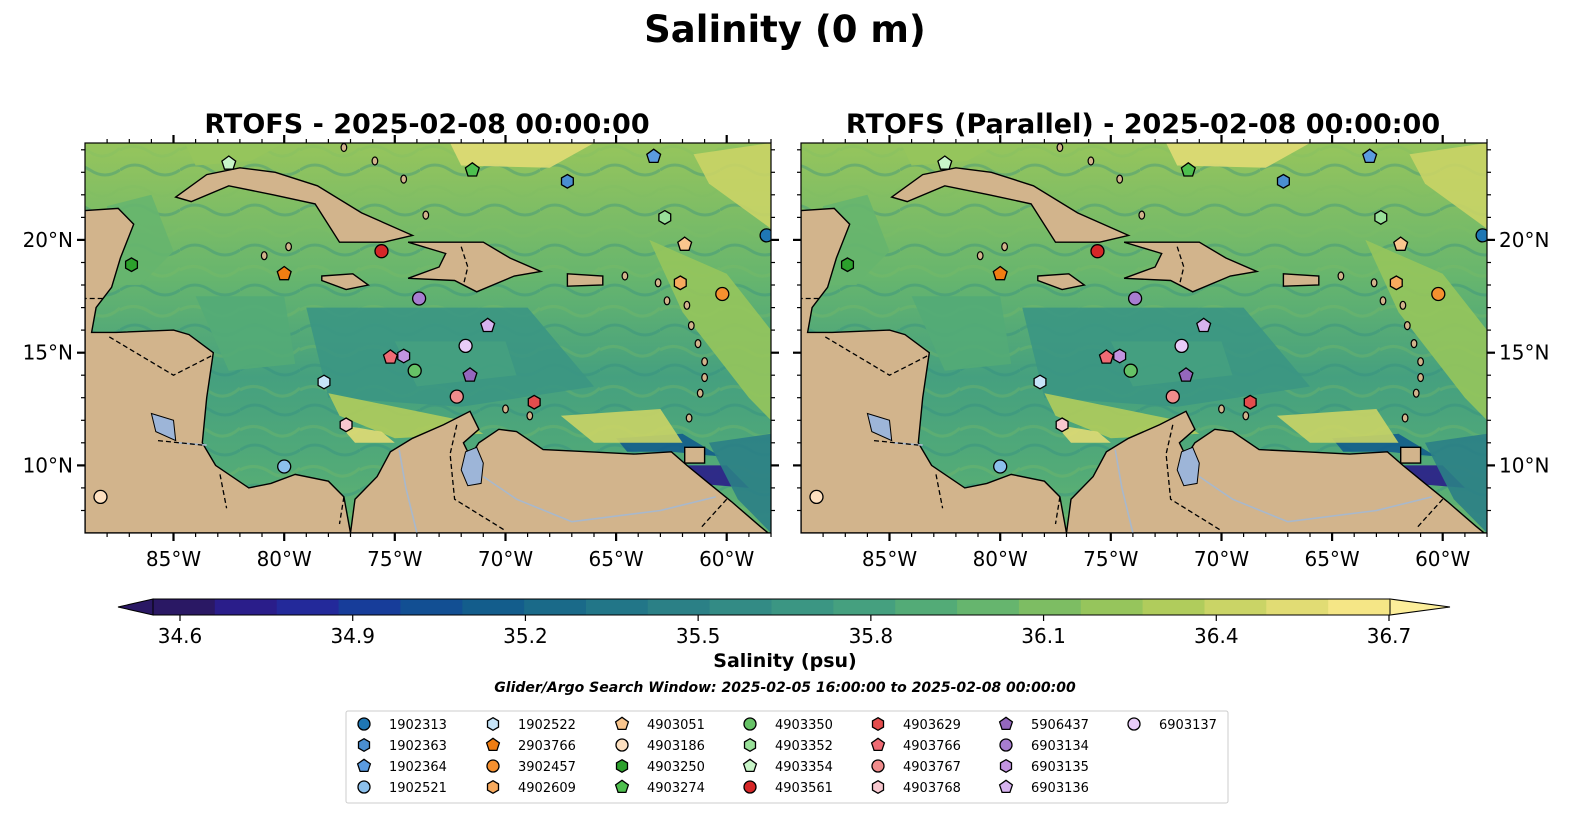  What do you see at coordinates (804, 746) in the screenshot?
I see `legend-label: 4903352` at bounding box center [804, 746].